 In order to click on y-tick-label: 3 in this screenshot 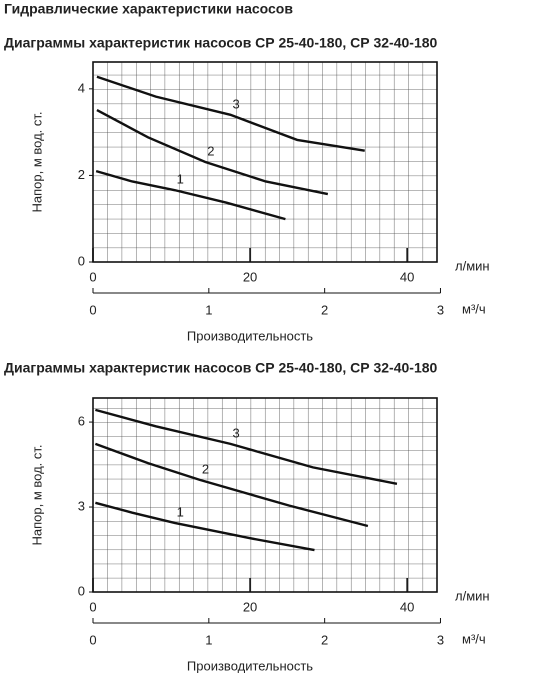, I will do `click(81, 505)`.